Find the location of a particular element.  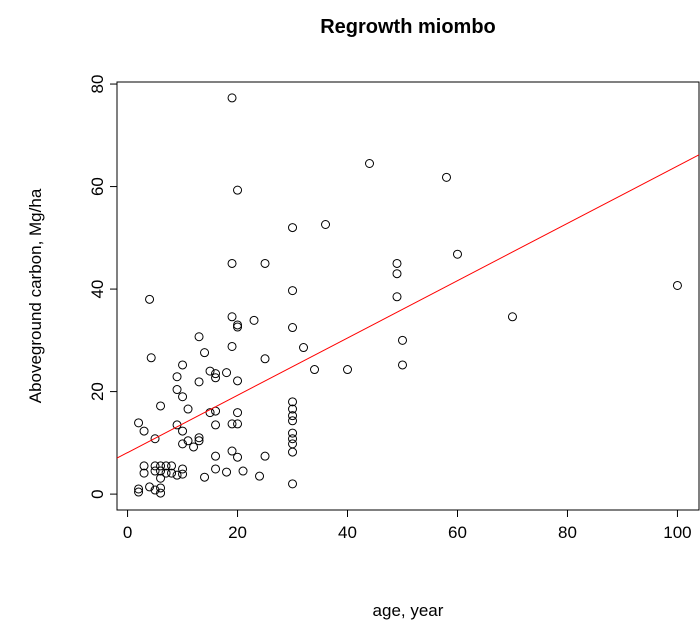

y-axis-label: Aboveground carbon, Mg/ha is located at coordinates (35, 295).